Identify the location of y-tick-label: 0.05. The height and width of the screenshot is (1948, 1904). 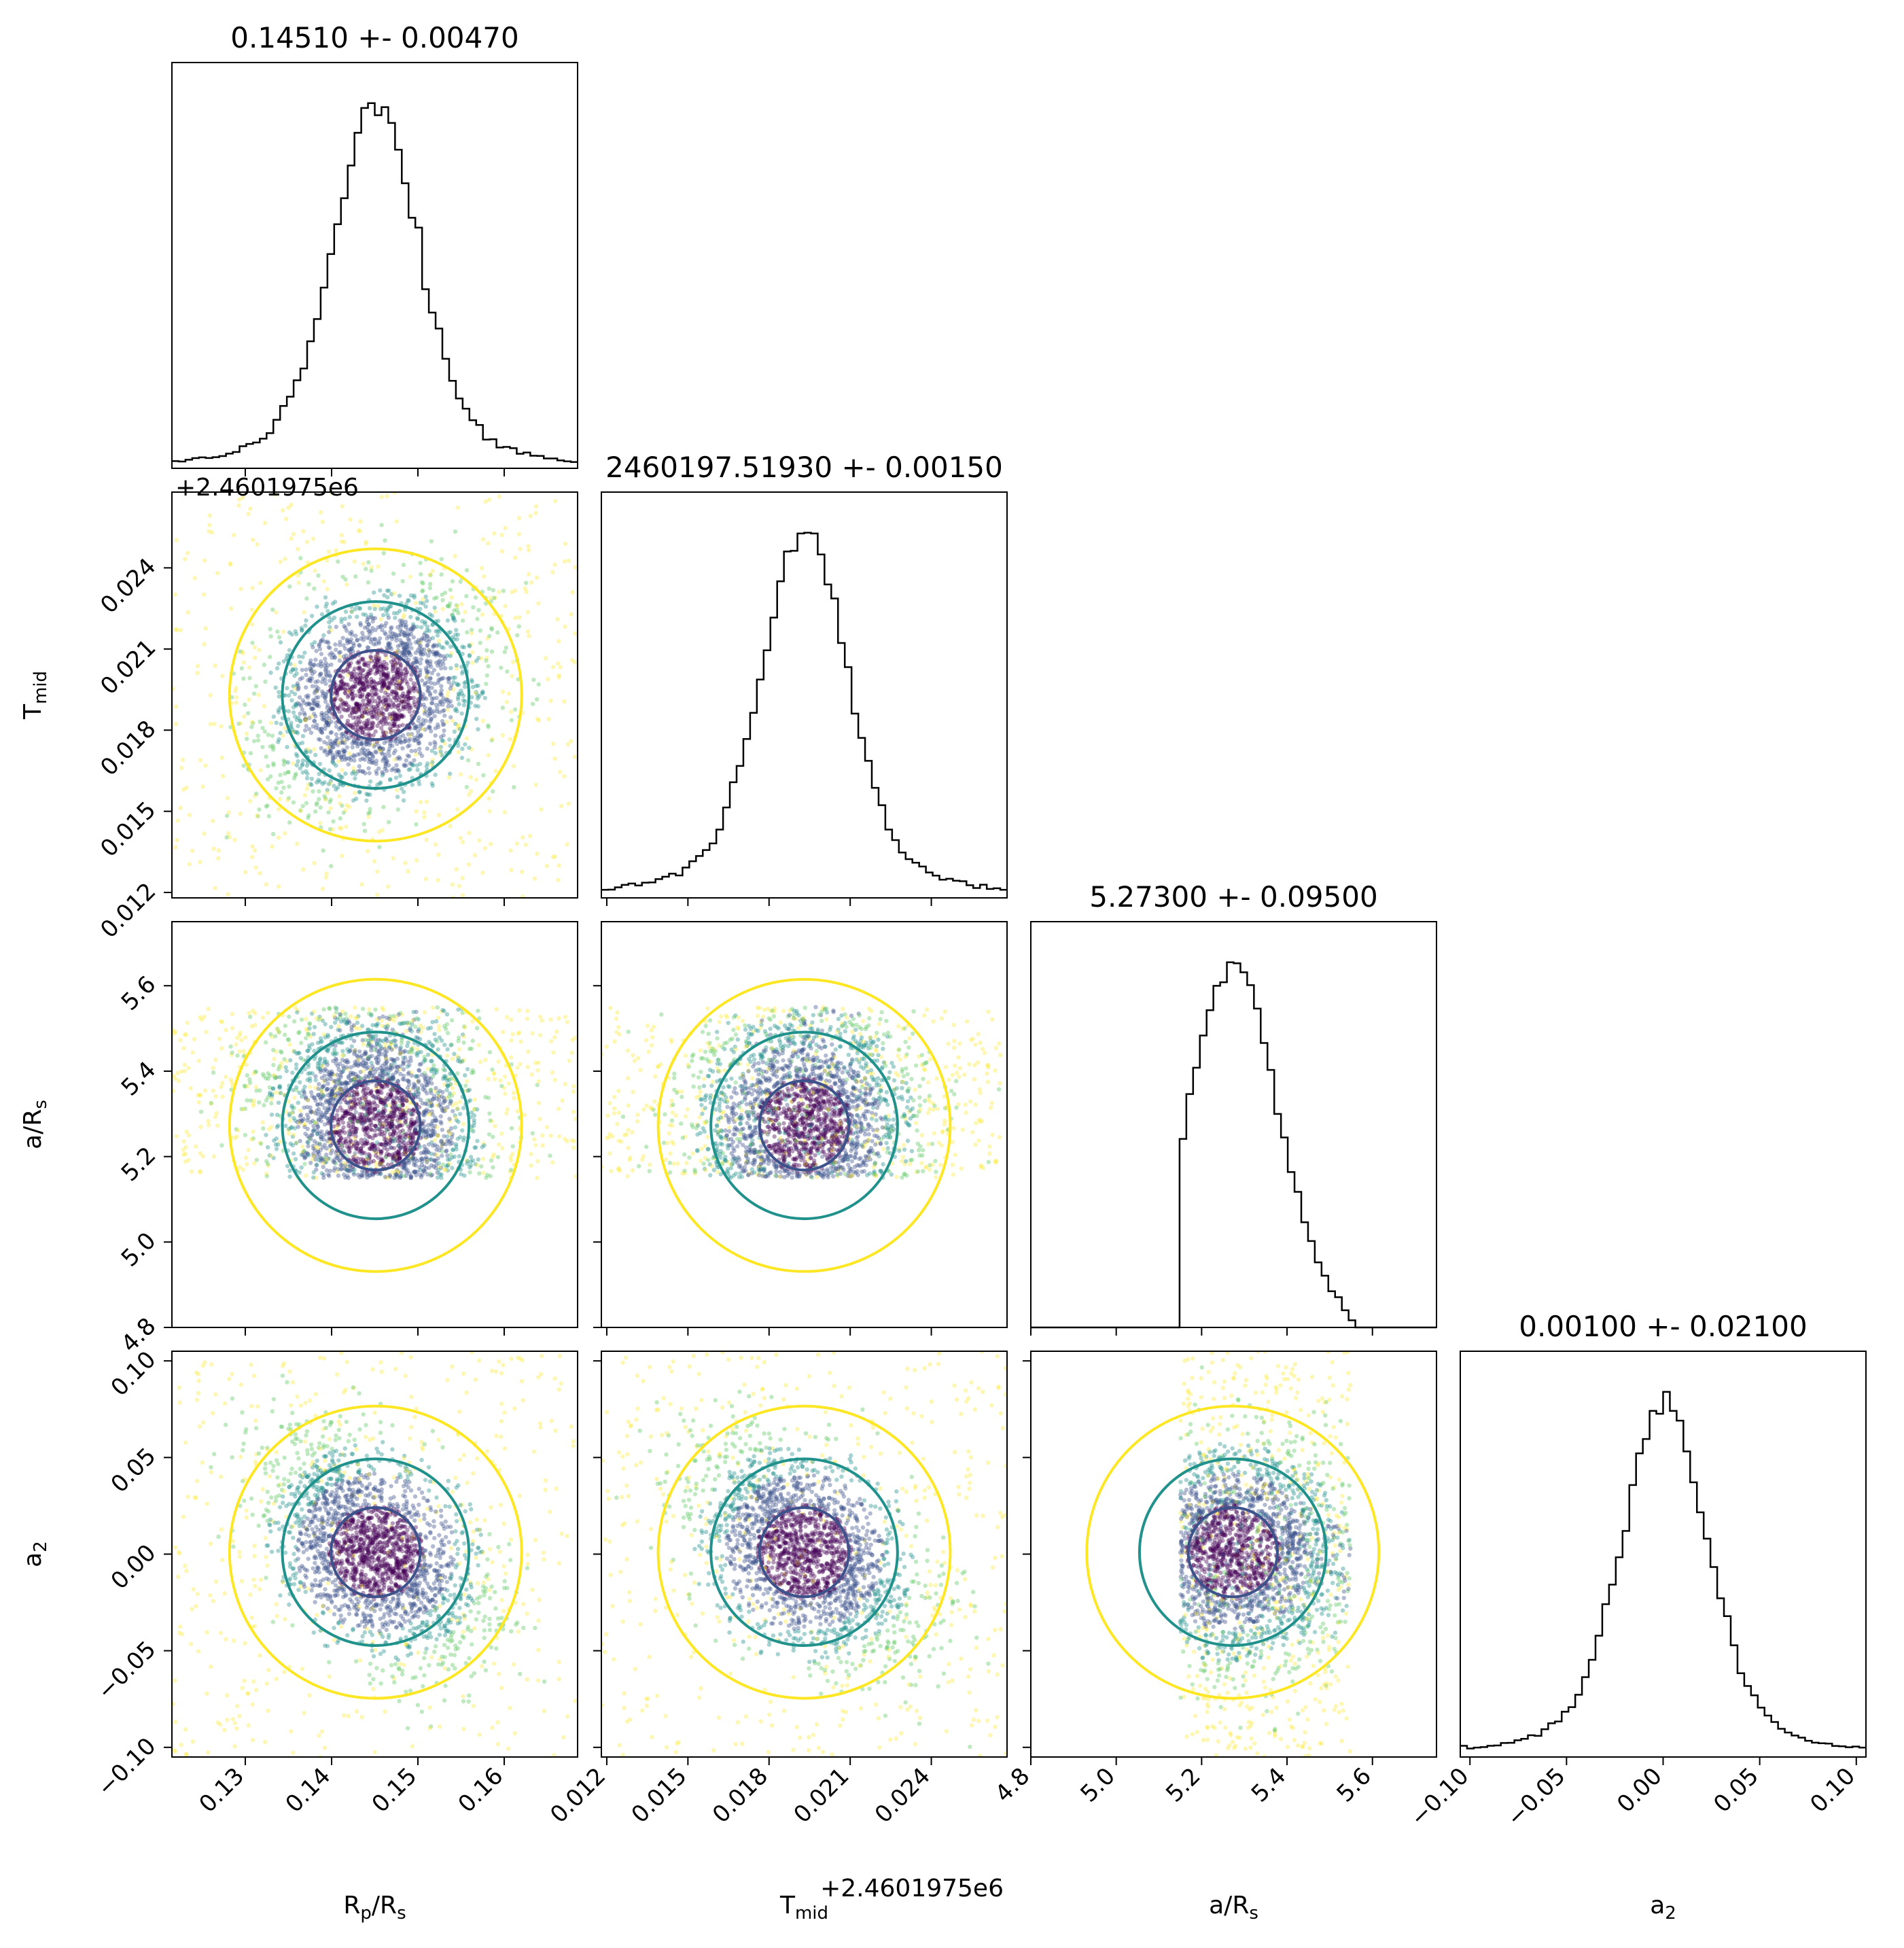
(134, 1470).